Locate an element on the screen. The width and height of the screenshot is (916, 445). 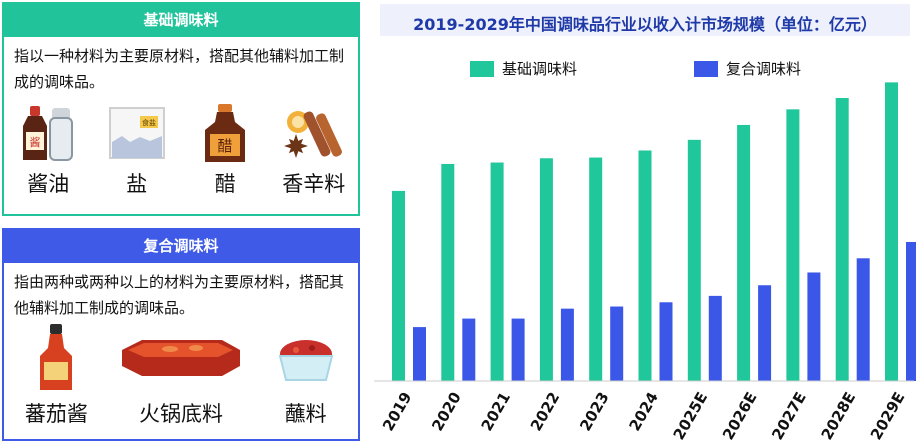
bar-basic-2021 is located at coordinates (497, 271).